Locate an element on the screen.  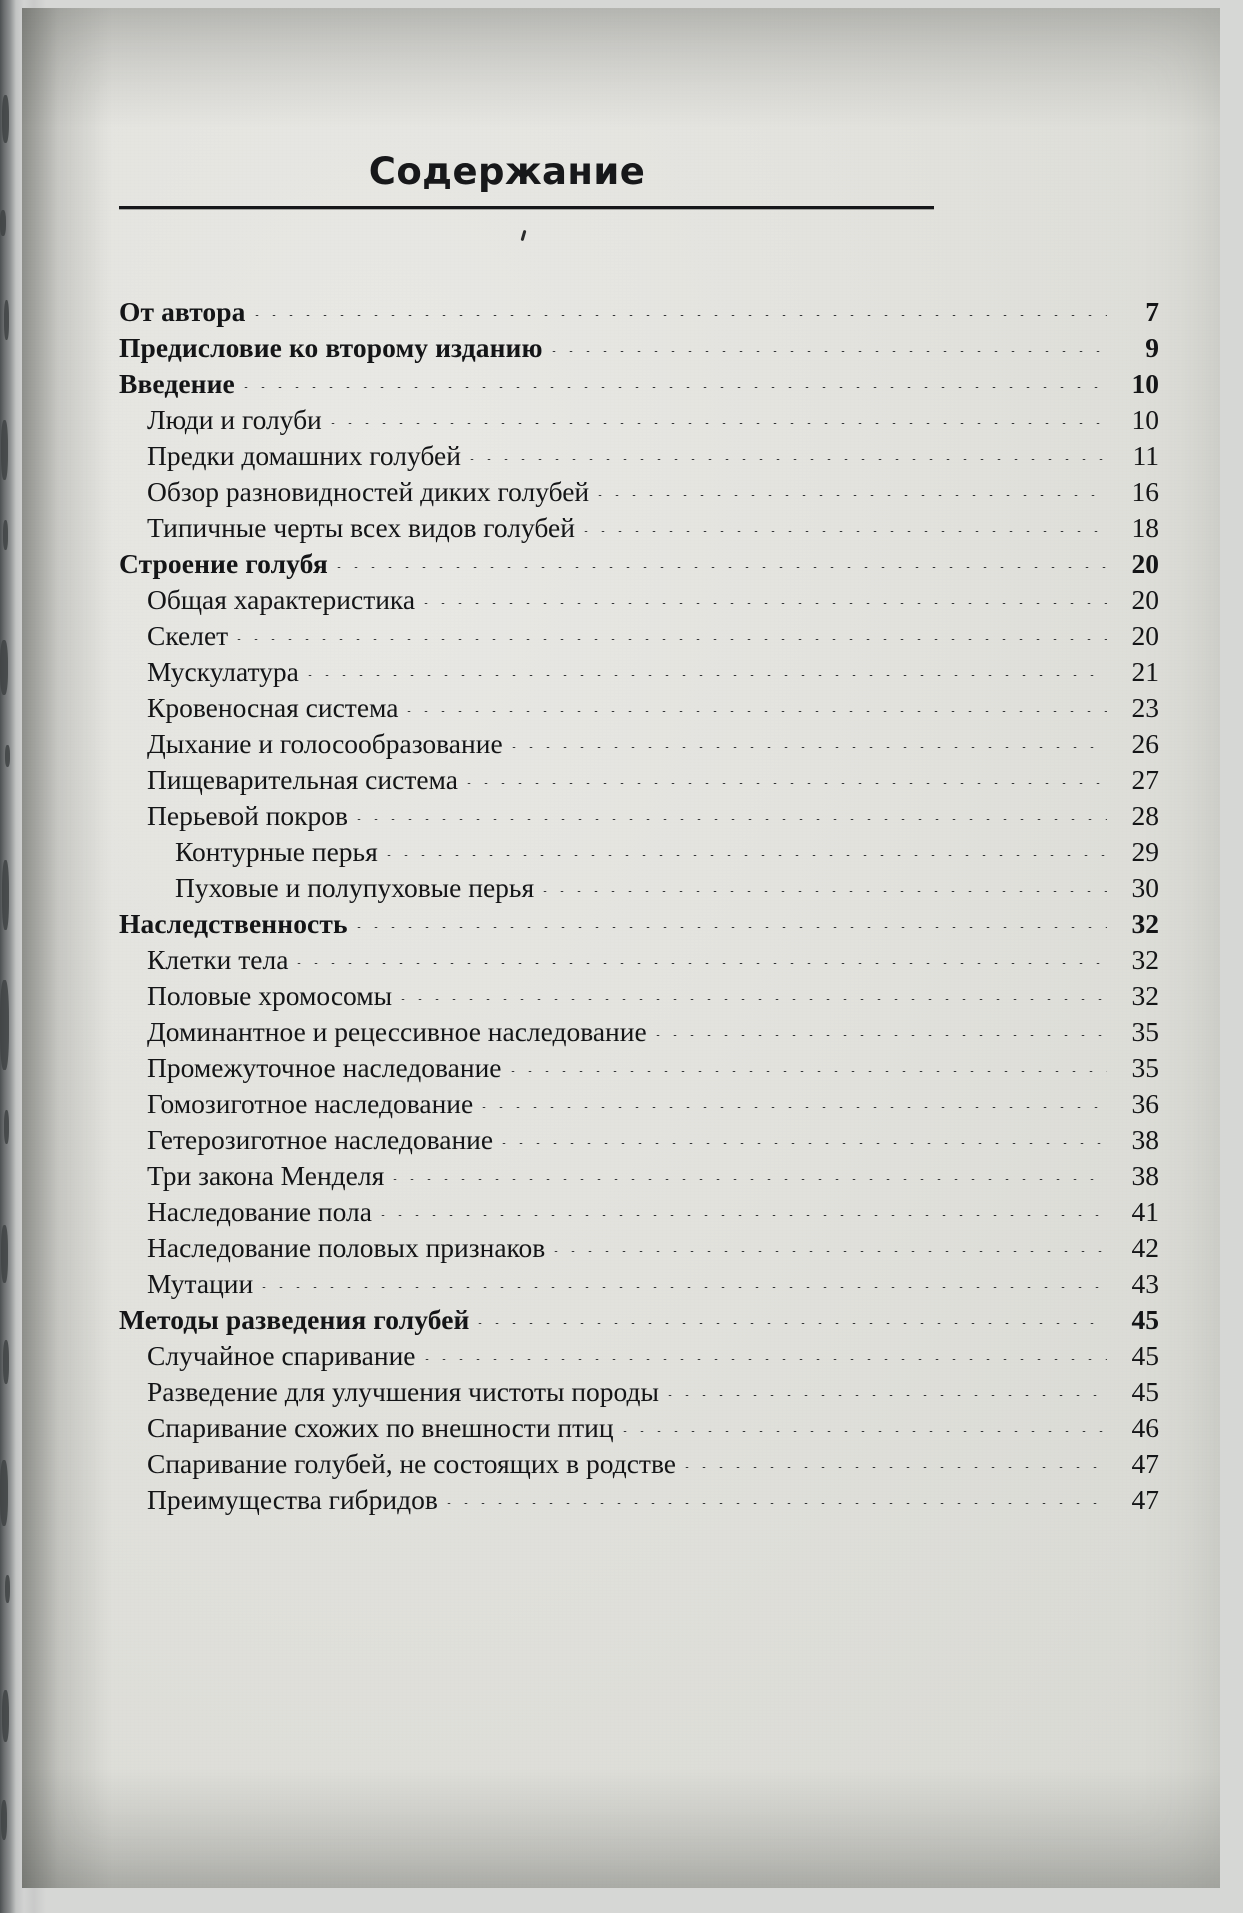
toc-entry: Гетерозиготное наследование 38 is located at coordinates (639, 1140).